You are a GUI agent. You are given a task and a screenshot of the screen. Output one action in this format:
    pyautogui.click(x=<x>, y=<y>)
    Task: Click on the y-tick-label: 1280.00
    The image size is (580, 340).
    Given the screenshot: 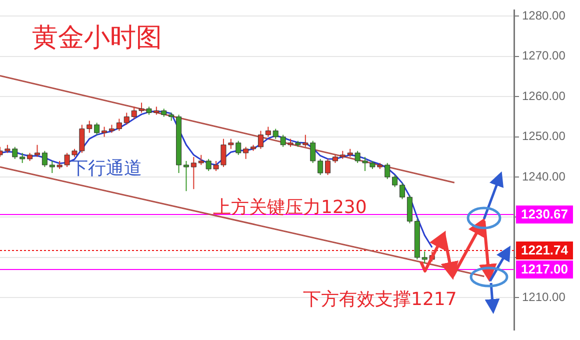 What is the action you would take?
    pyautogui.click(x=544, y=15)
    